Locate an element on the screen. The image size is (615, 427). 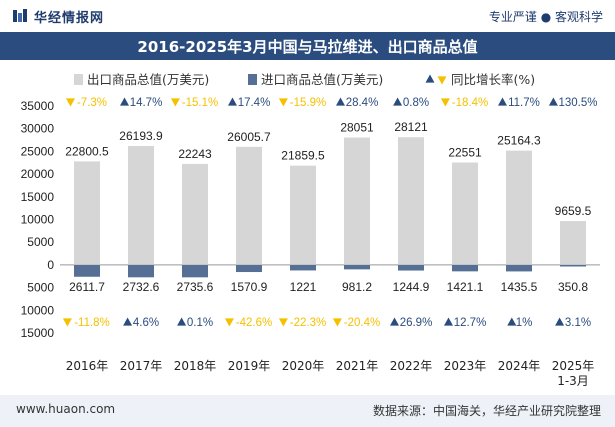
y-tick-label: 25000 is located at coordinates (38, 151).